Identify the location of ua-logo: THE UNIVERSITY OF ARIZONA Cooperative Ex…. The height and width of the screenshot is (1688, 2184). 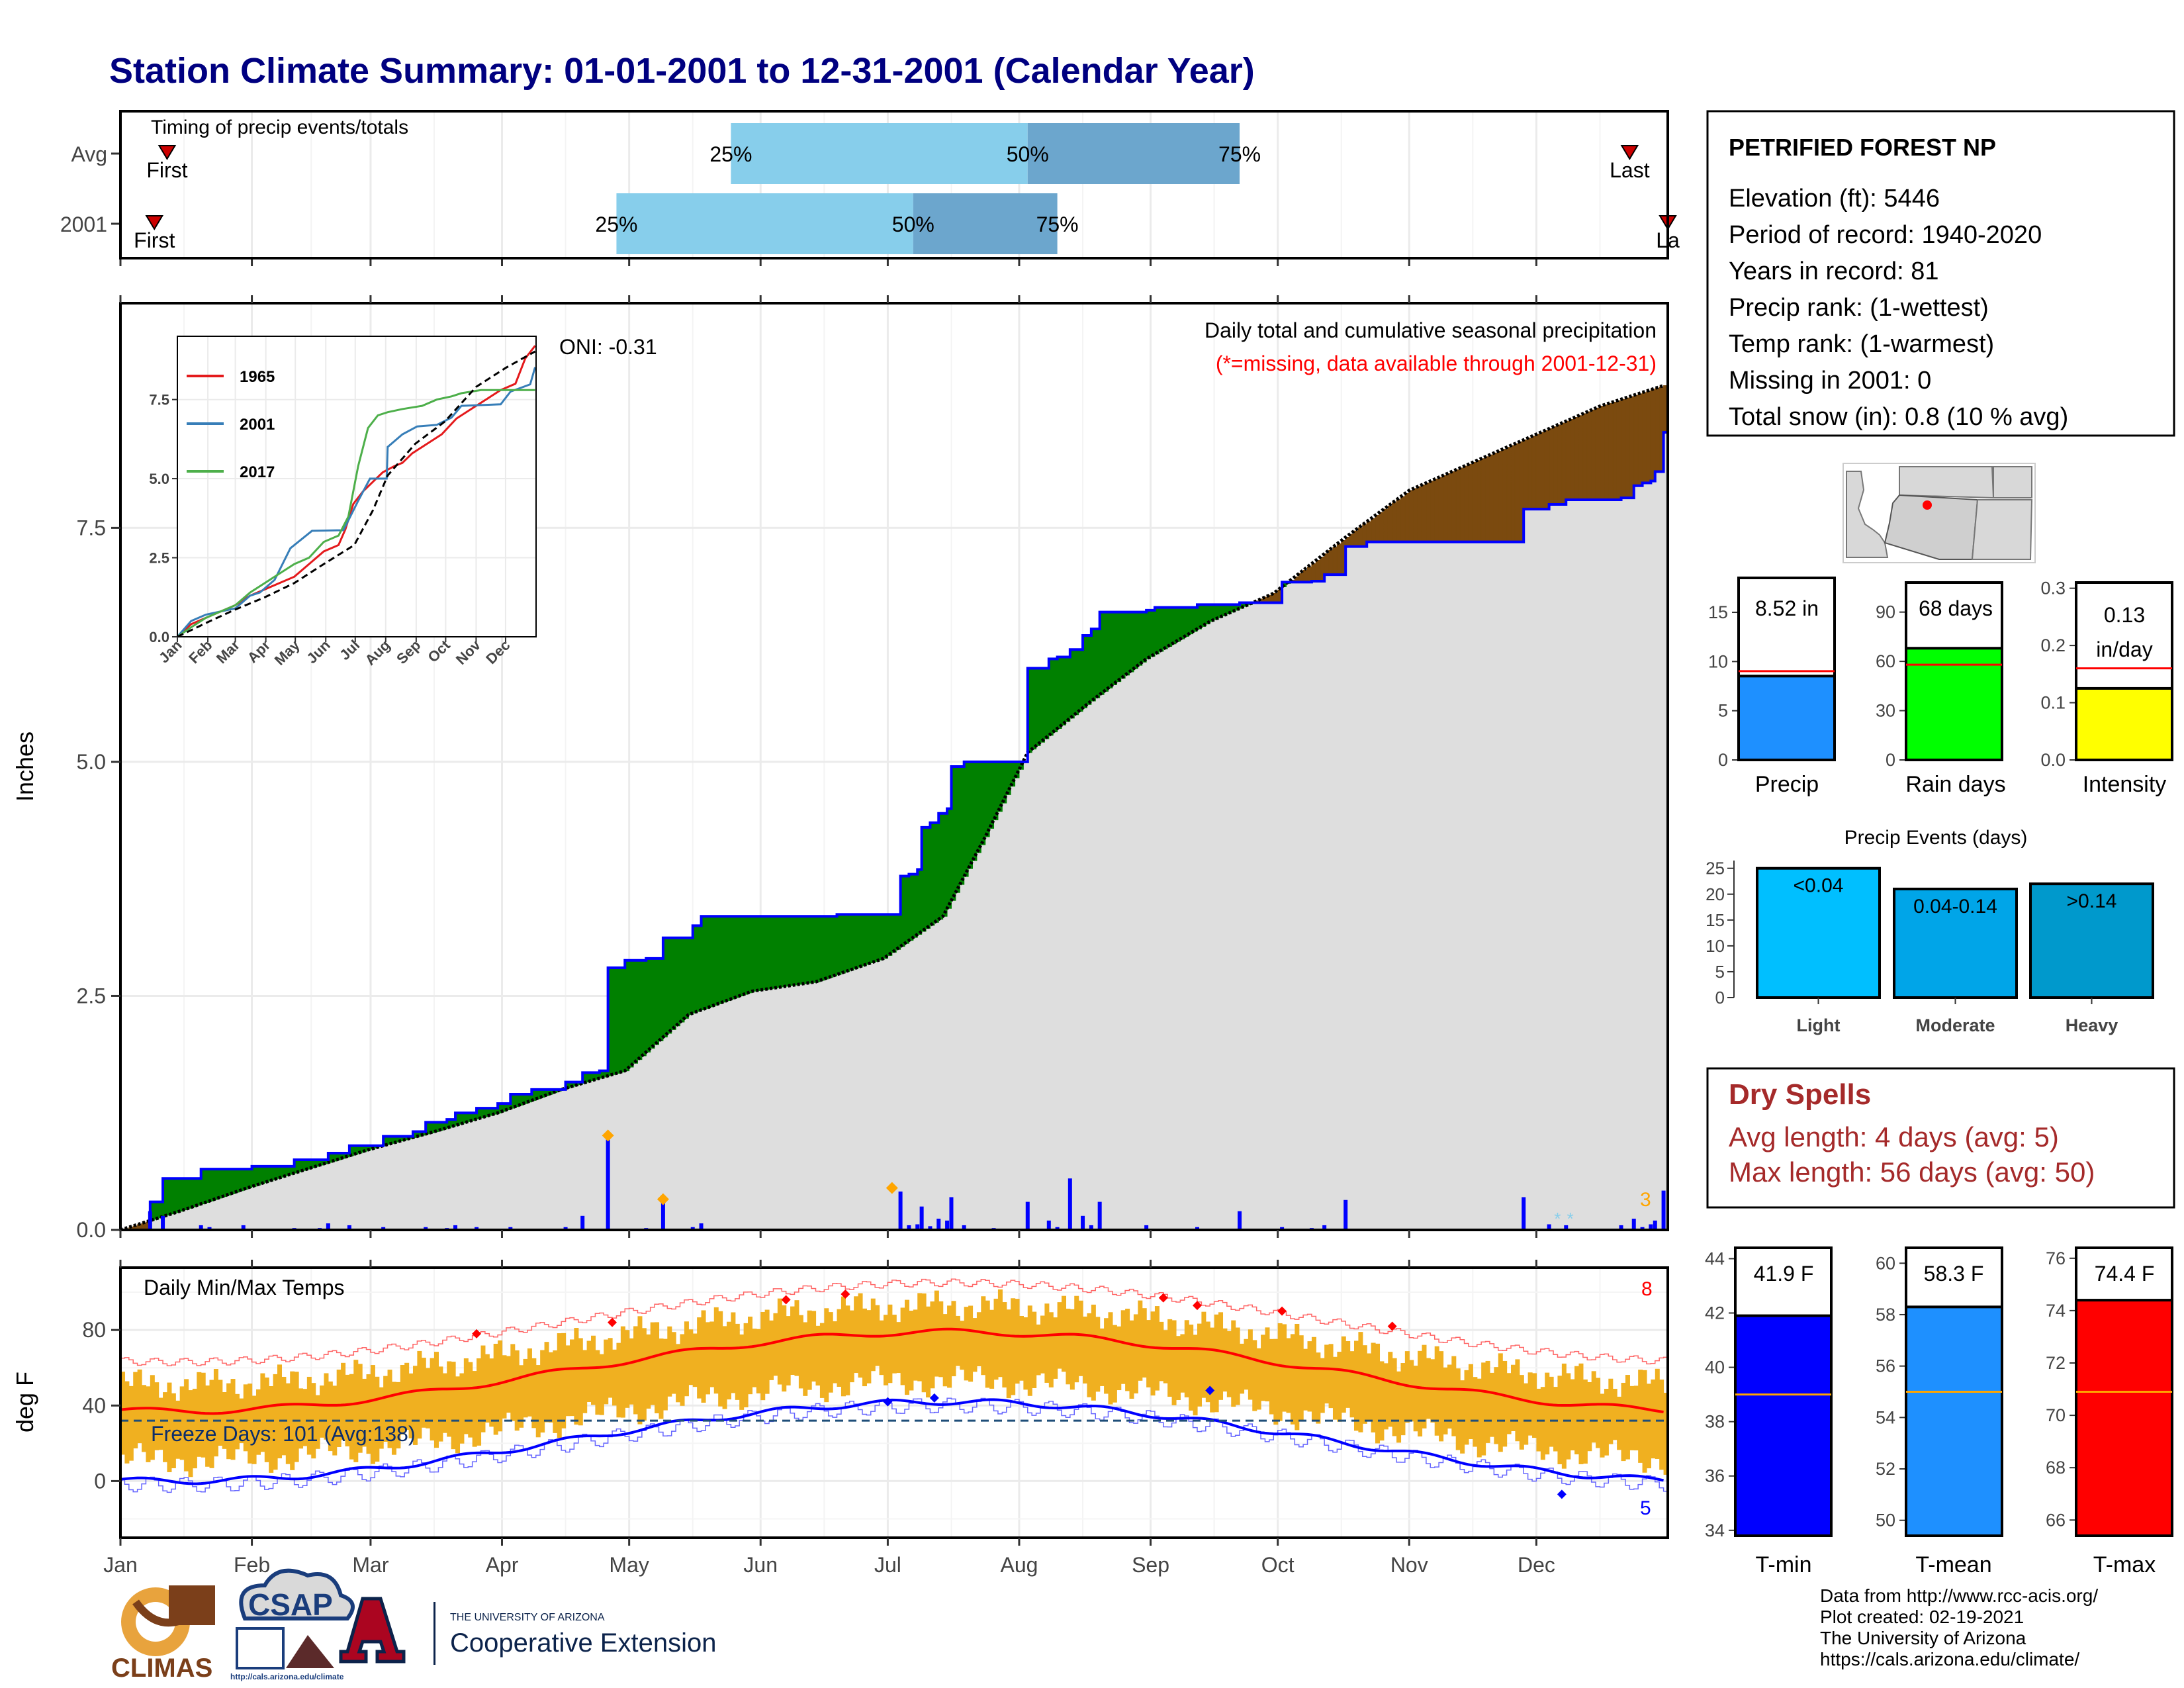
(527, 1631).